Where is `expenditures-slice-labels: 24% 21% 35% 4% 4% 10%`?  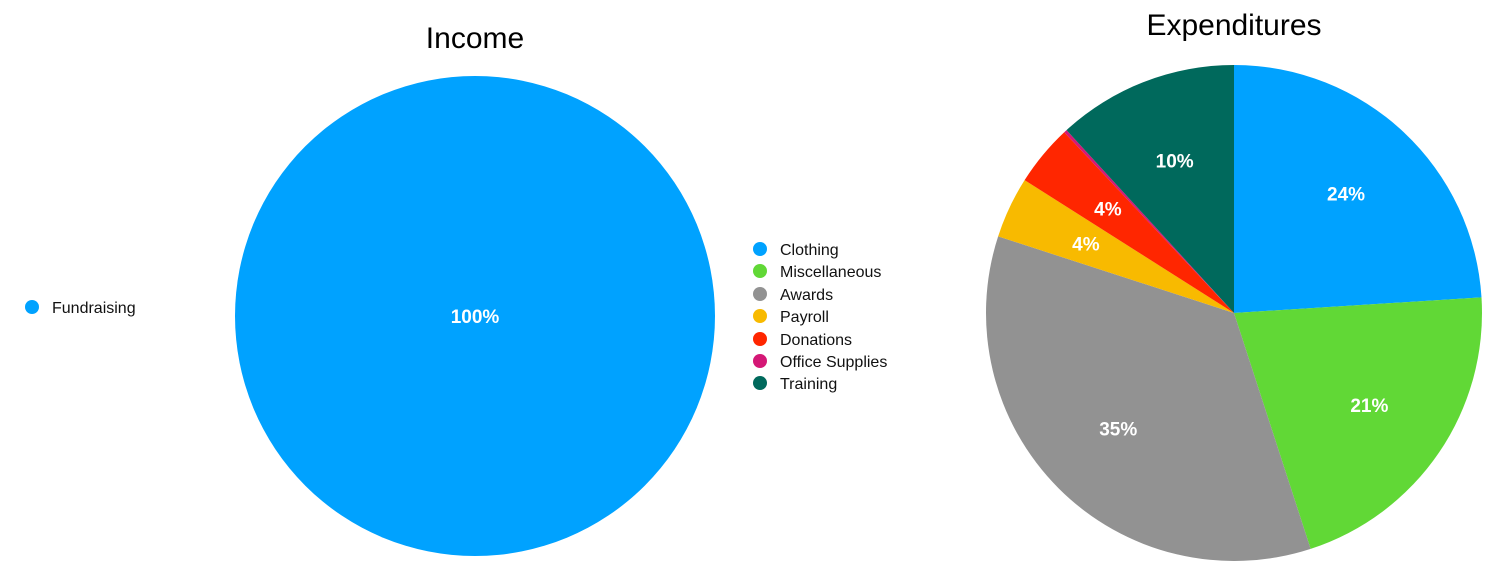 expenditures-slice-labels: 24% 21% 35% 4% 4% 10% is located at coordinates (1230, 295).